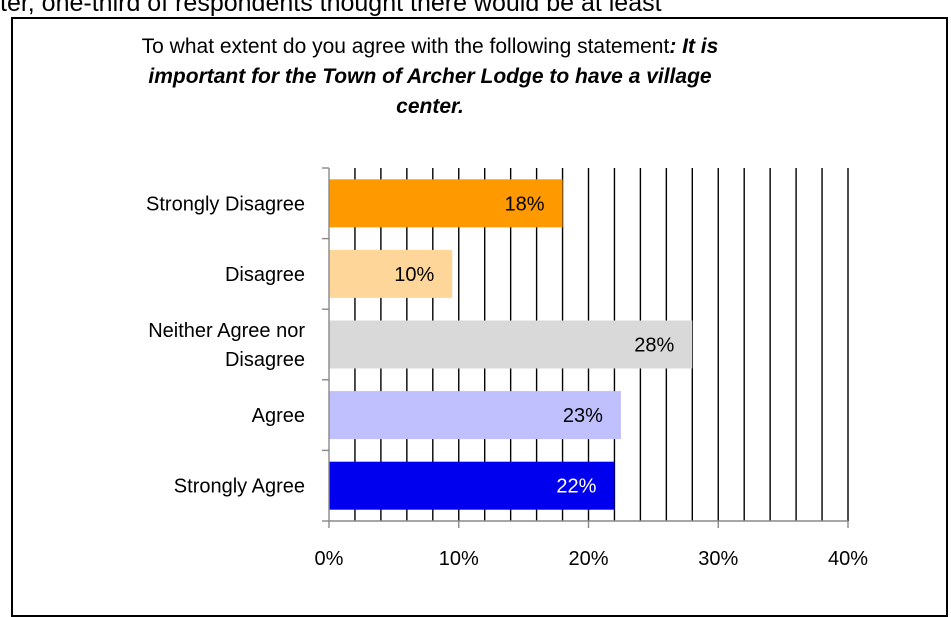 The width and height of the screenshot is (951, 617). I want to click on x-tick-label: 10%, so click(459, 559).